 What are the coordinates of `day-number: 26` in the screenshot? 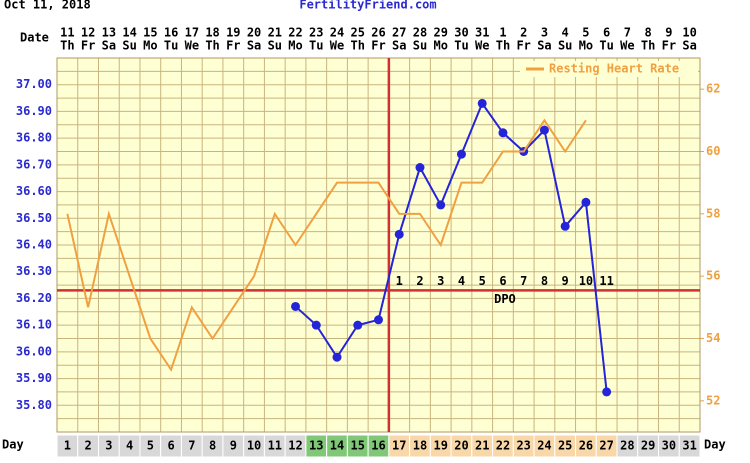 It's located at (586, 446).